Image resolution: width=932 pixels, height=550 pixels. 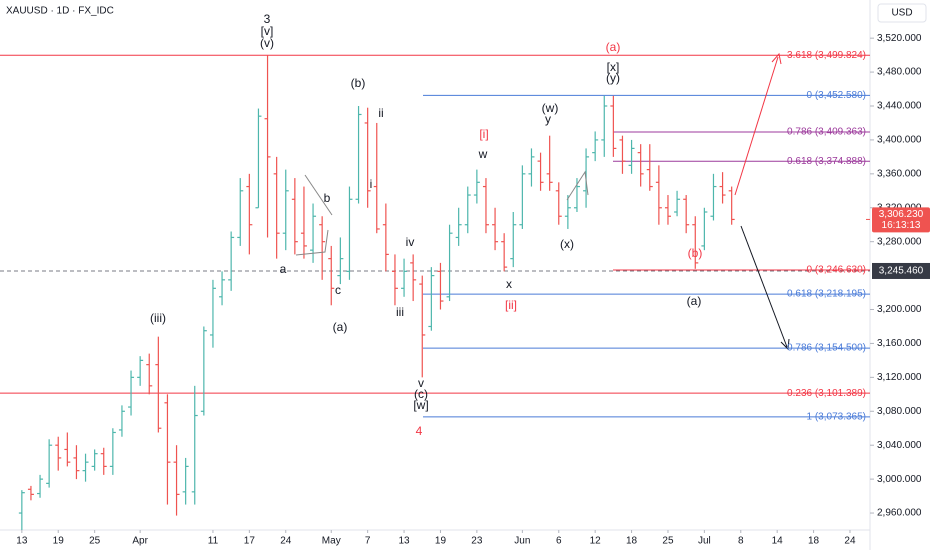 What do you see at coordinates (899, 309) in the screenshot?
I see `y-tick-label: 3,200.000` at bounding box center [899, 309].